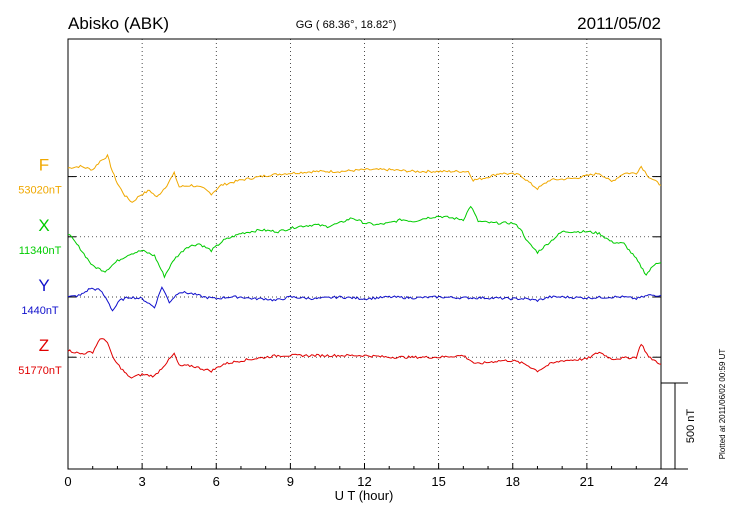  What do you see at coordinates (438, 481) in the screenshot?
I see `x-tick-label: 15` at bounding box center [438, 481].